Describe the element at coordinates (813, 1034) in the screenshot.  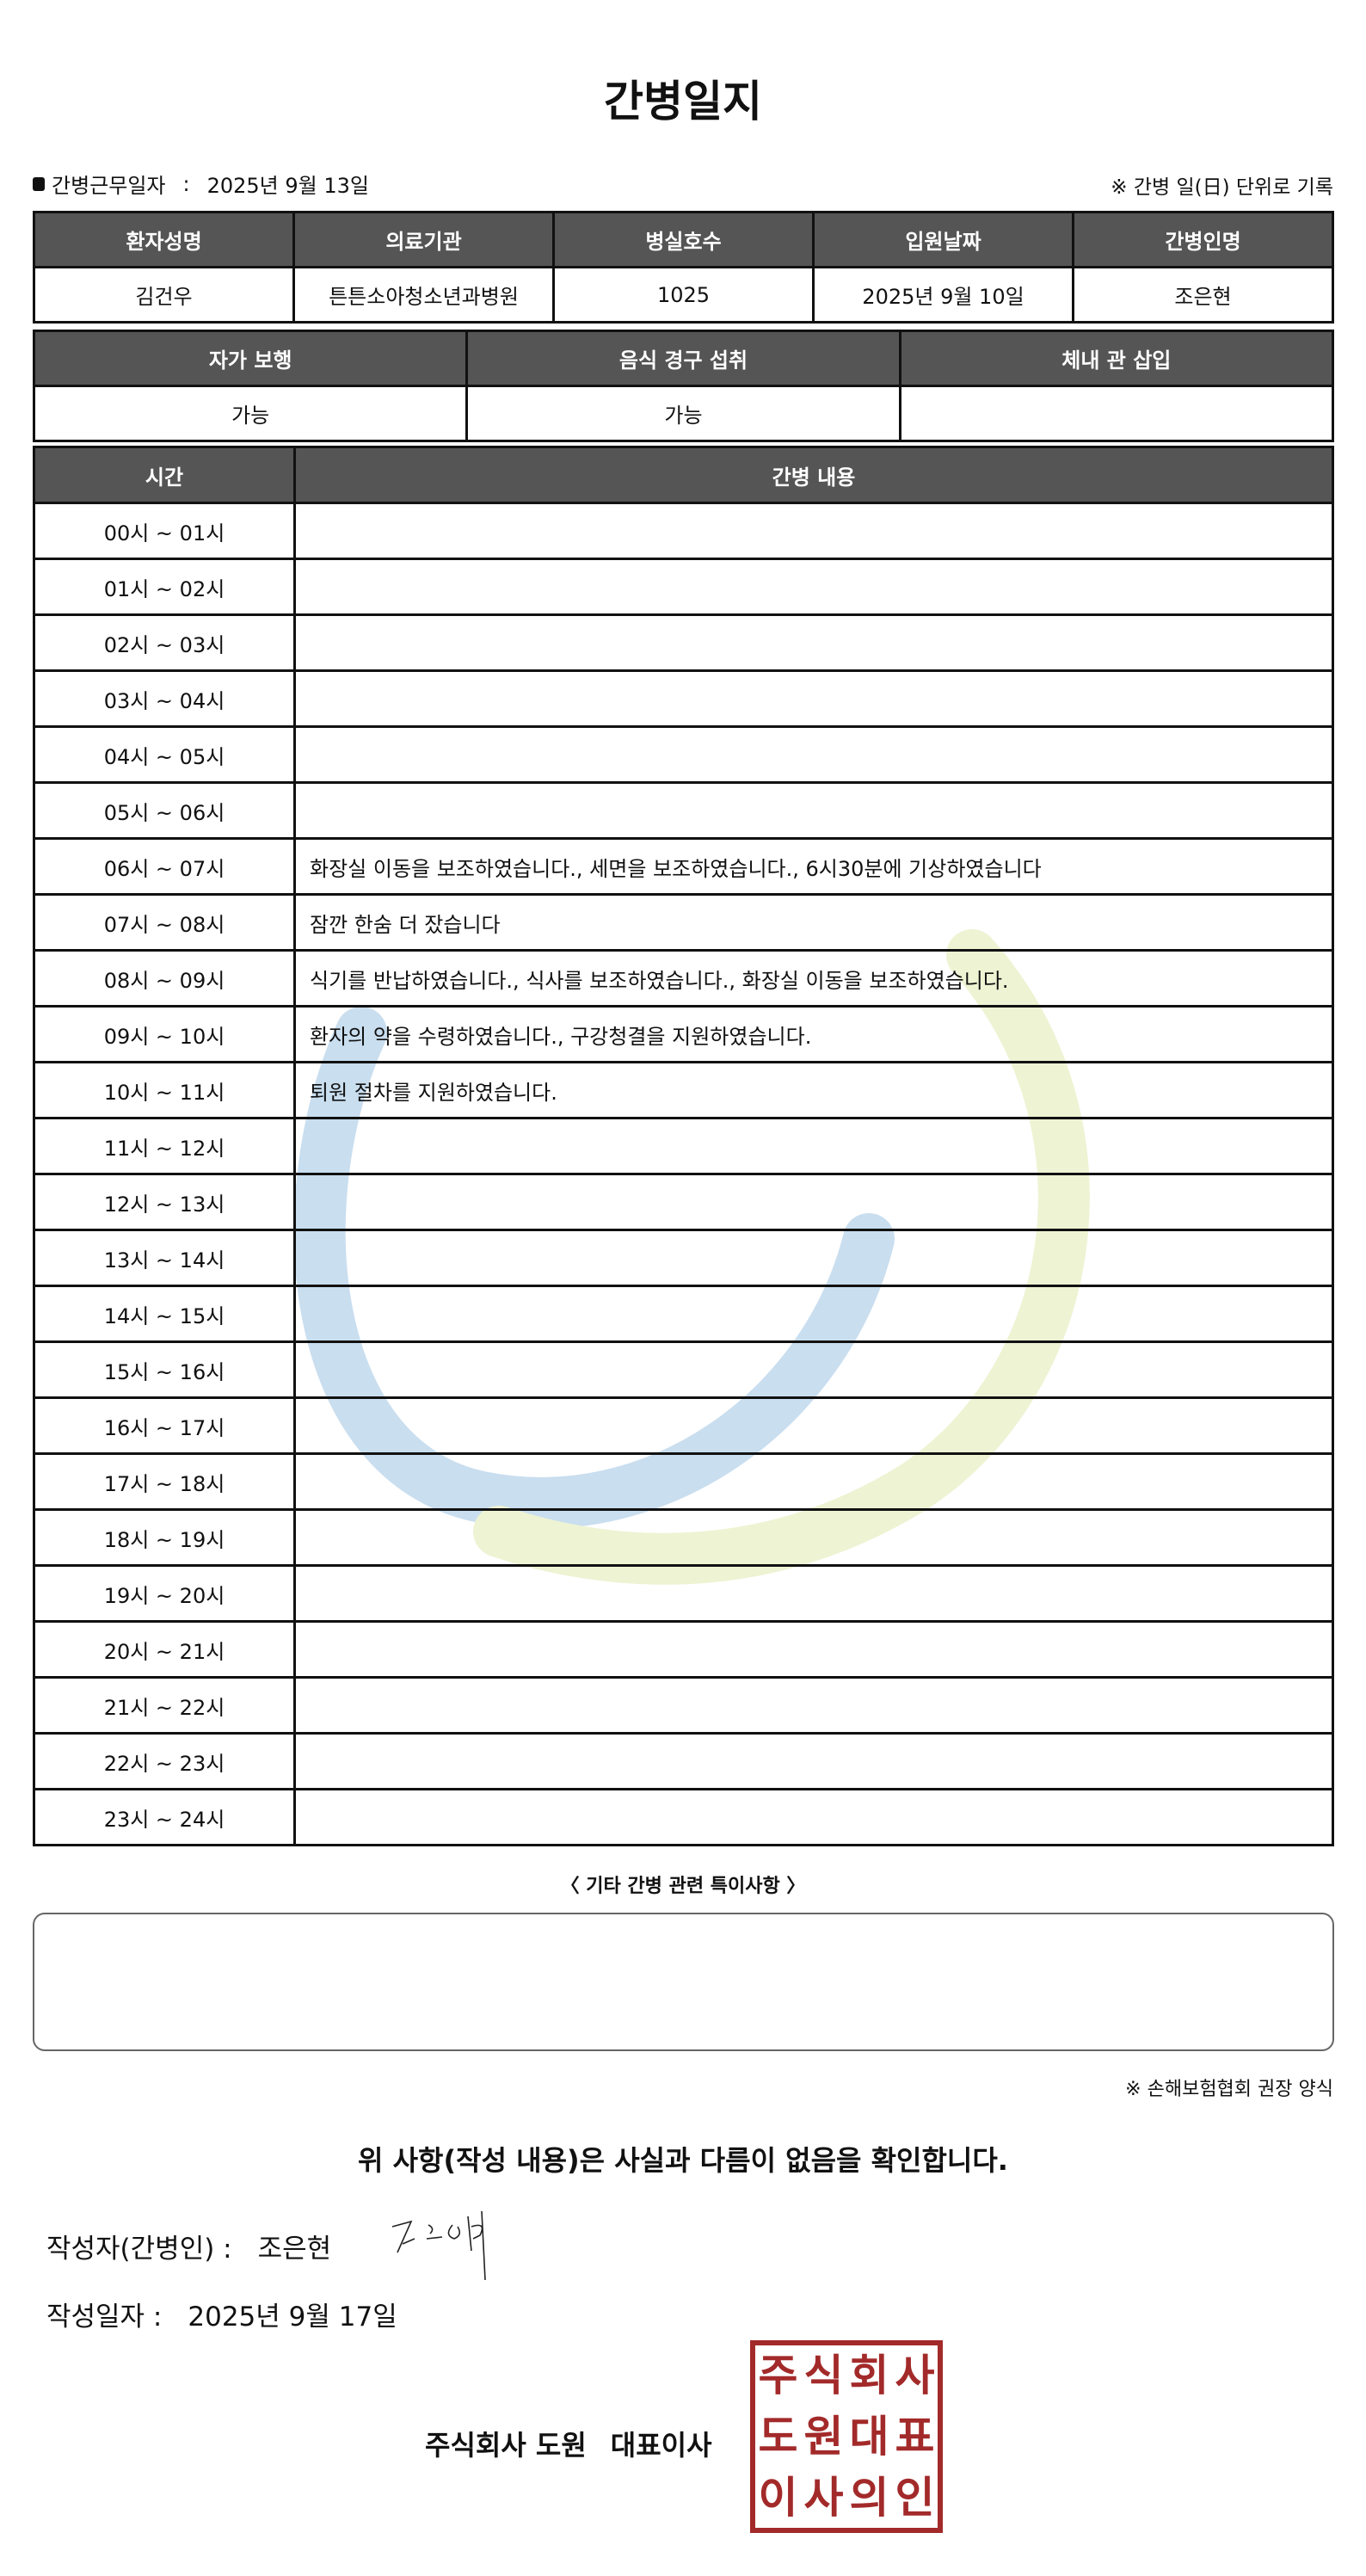
I see `log-content: 환자의 약을 수령하였습니다., 구강청결을 지원하였습니다.` at that location.